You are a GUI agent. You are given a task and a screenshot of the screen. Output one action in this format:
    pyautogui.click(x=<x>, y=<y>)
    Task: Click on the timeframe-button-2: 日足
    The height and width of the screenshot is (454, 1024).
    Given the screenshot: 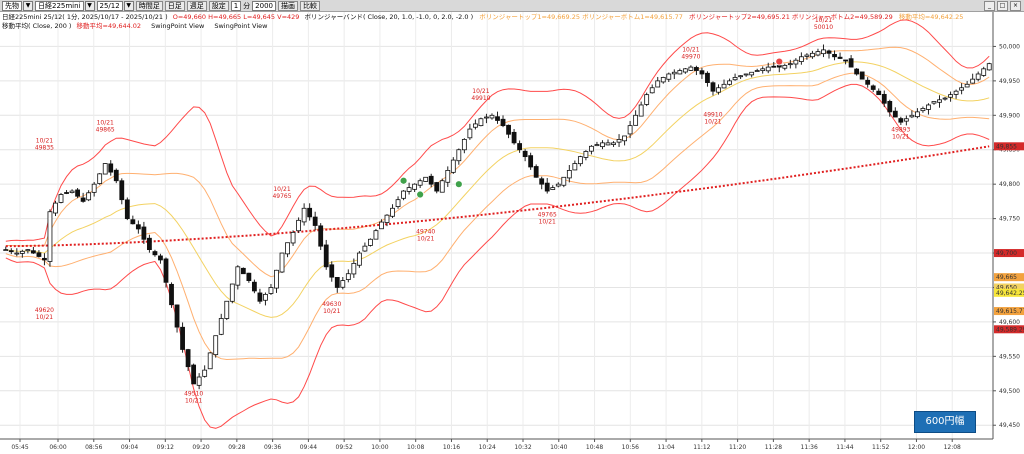 What is the action you would take?
    pyautogui.click(x=174, y=5)
    